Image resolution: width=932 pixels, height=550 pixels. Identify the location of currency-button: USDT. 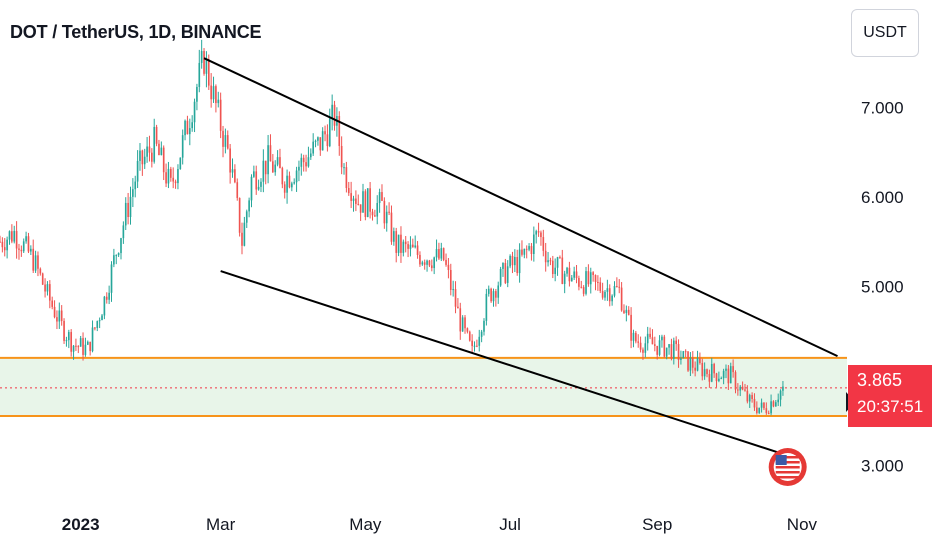
(885, 33).